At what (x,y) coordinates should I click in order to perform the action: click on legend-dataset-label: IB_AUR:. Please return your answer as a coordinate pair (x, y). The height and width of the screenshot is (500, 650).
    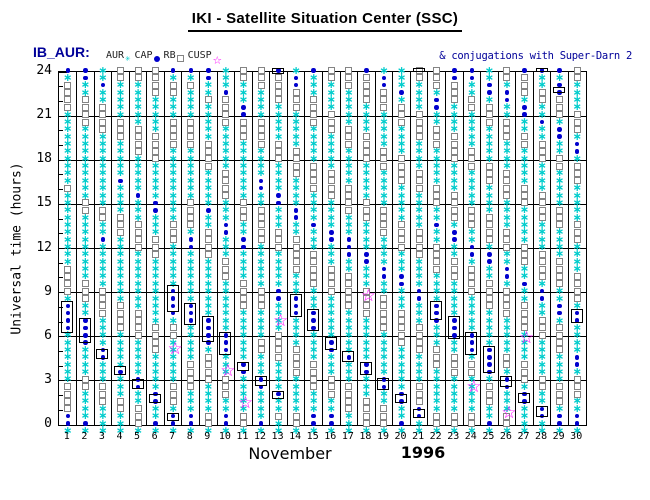
    Looking at the image, I should click on (61, 52).